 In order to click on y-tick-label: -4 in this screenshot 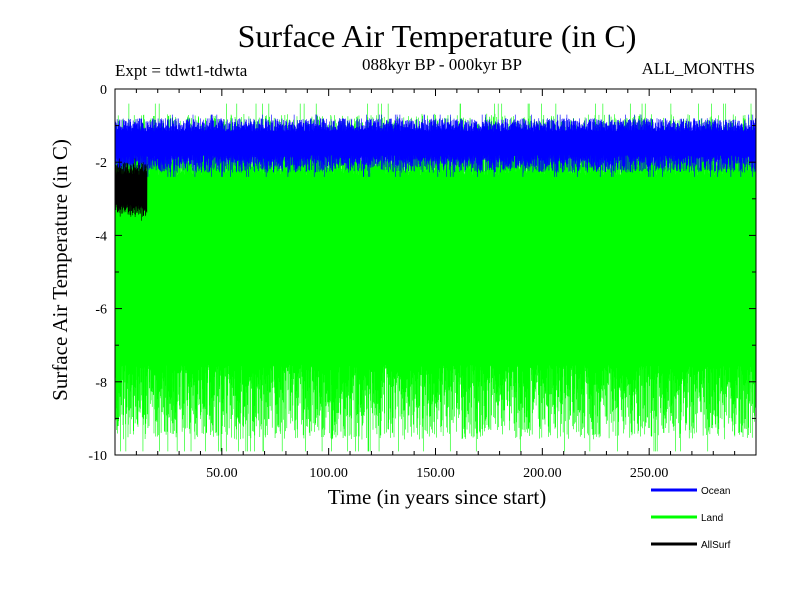, I will do `click(101, 236)`.